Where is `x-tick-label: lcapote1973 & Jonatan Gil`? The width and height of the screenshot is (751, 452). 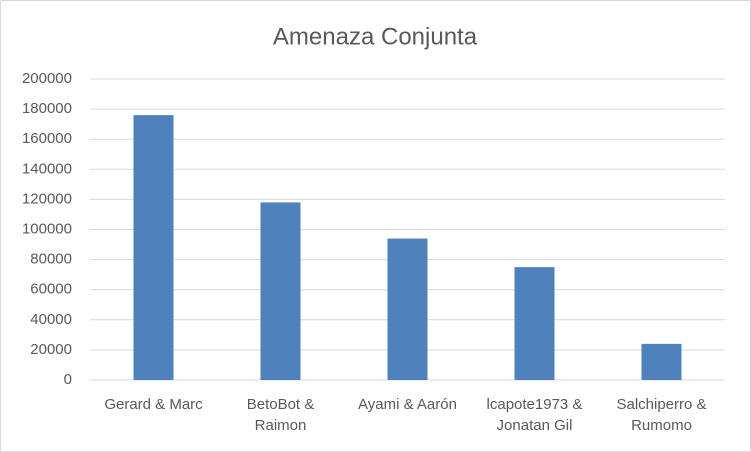
x-tick-label: lcapote1973 & Jonatan Gil is located at coordinates (534, 415).